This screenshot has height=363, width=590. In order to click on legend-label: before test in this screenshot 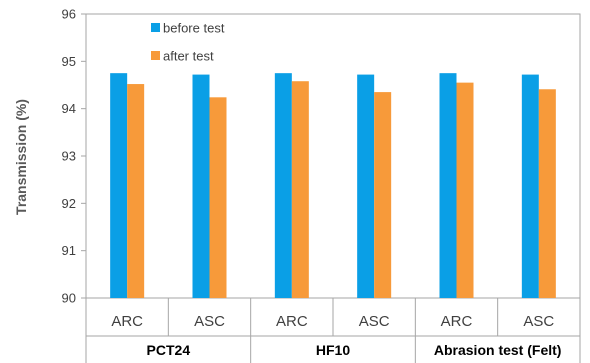, I will do `click(194, 28)`.